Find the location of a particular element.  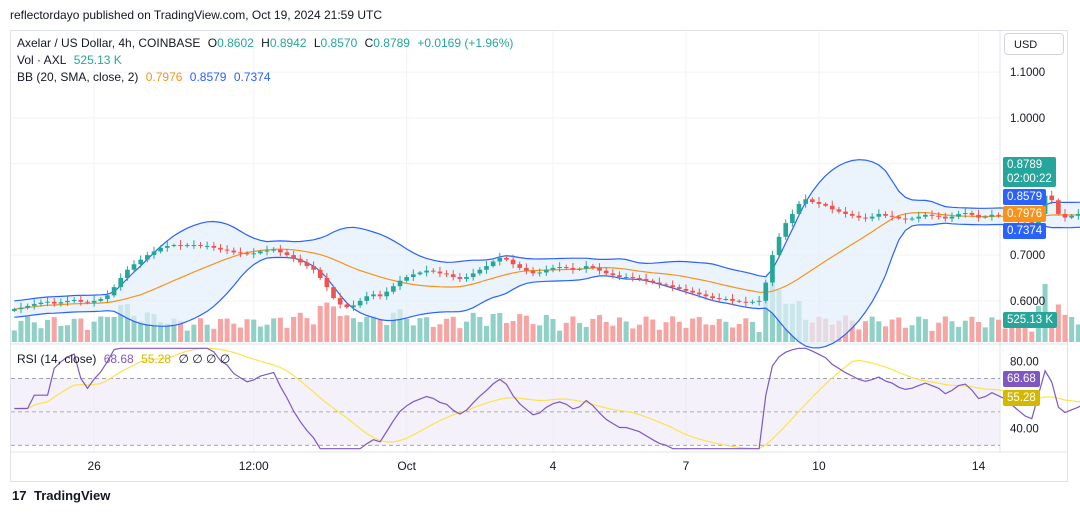

tradingview-brand: 17 TradingView is located at coordinates (61, 495).